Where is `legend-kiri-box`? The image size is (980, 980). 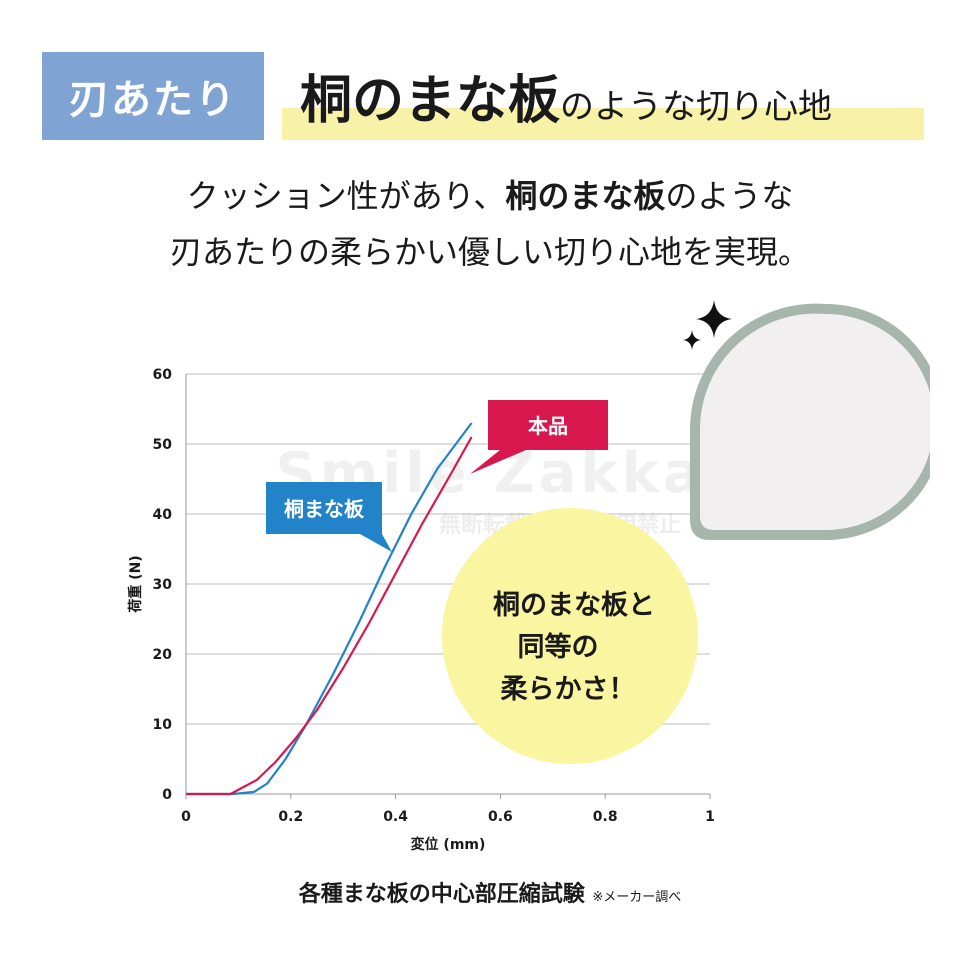 legend-kiri-box is located at coordinates (324, 508).